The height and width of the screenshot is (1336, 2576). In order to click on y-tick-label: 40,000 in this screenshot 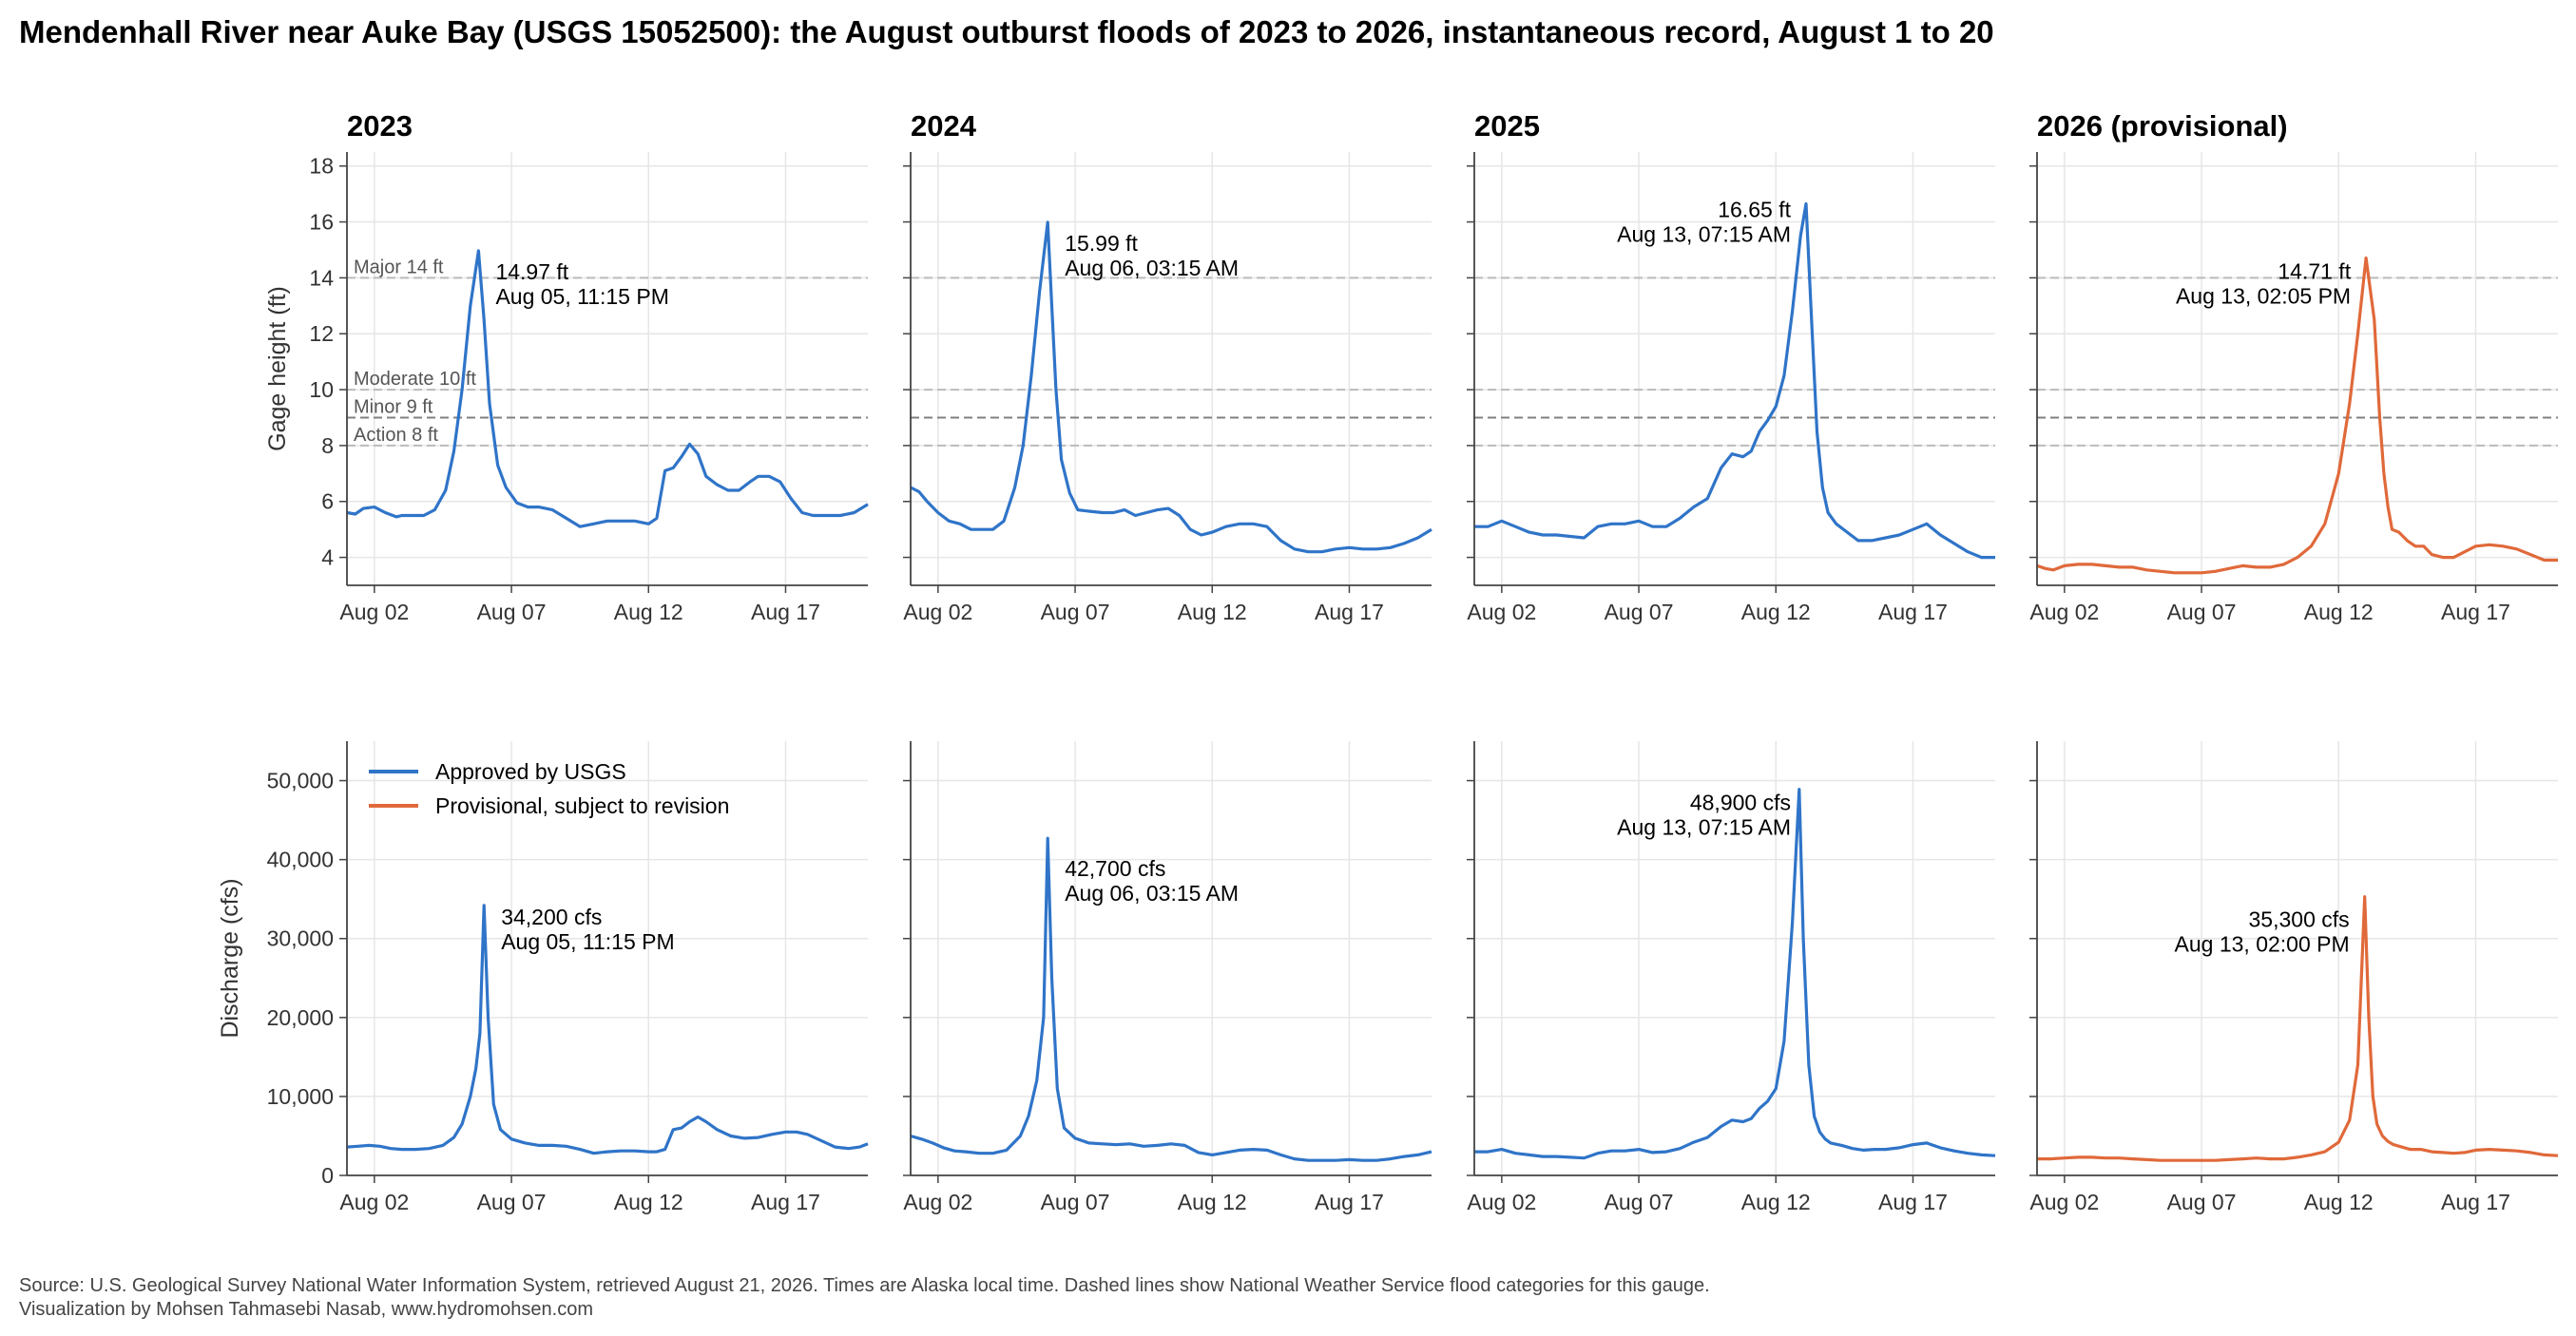, I will do `click(300, 860)`.